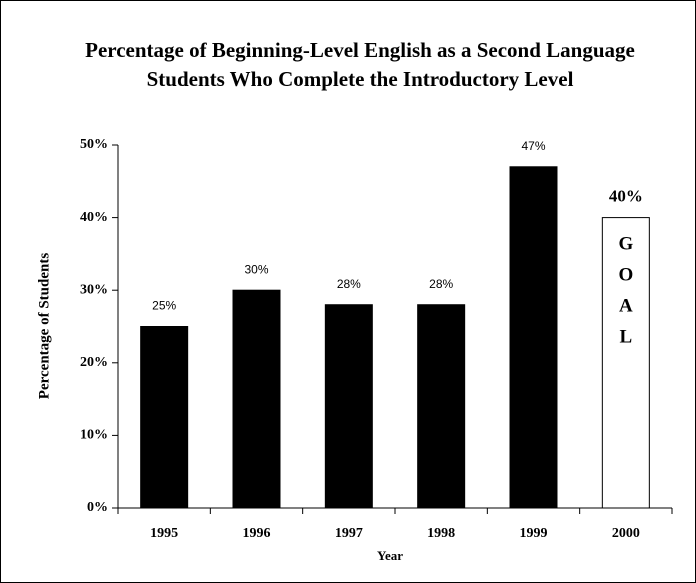  Describe the element at coordinates (94, 217) in the screenshot. I see `y-tick-label: 40%` at that location.